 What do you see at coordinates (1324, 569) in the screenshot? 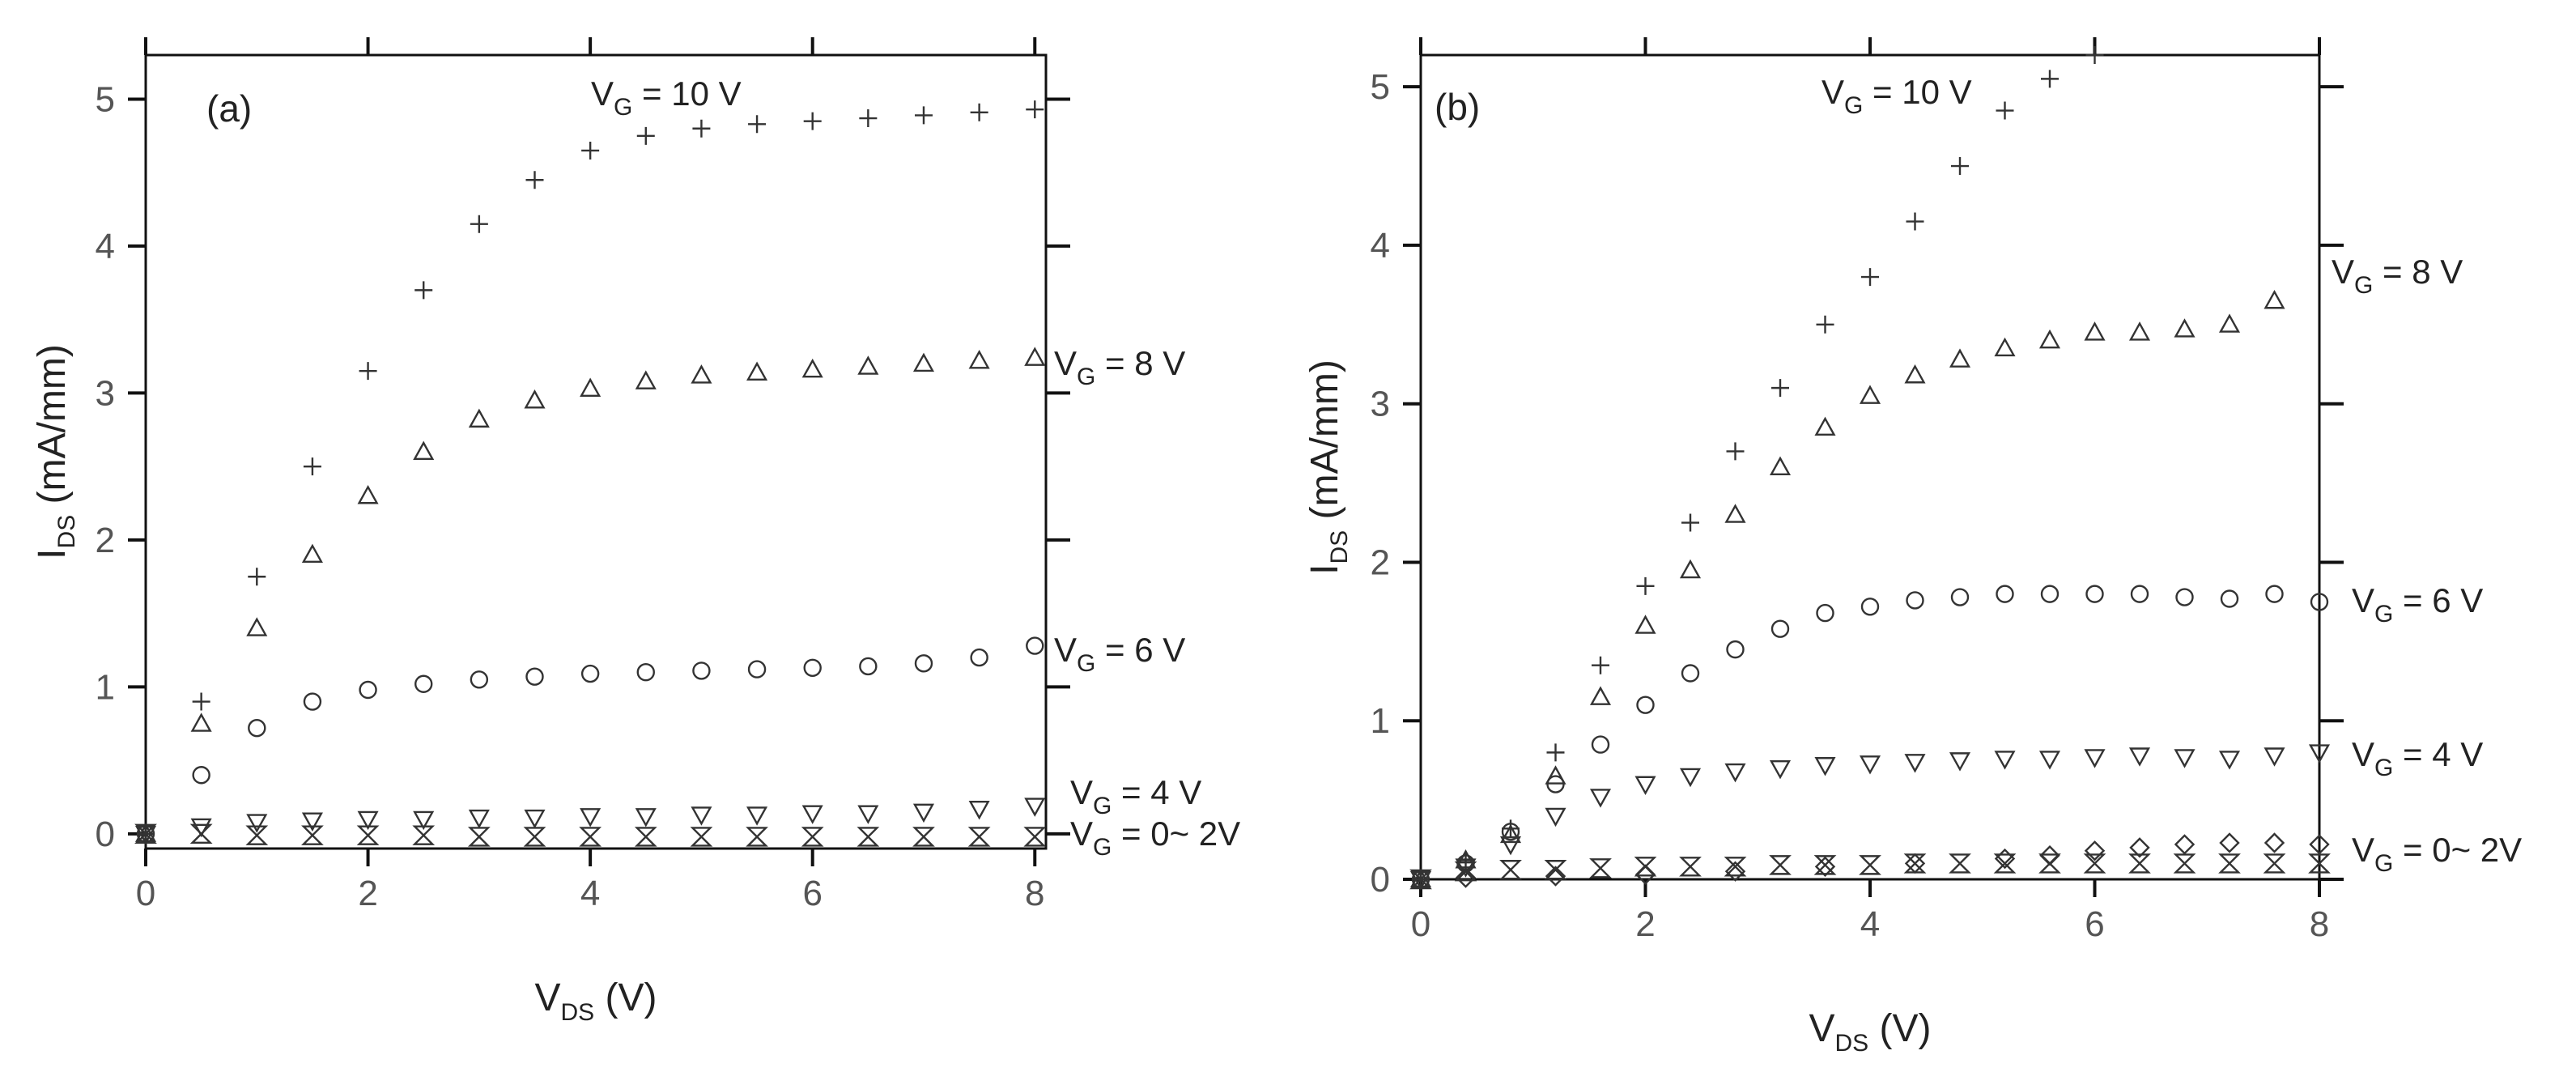
I see `panel-b-y-axis-title-main: I` at bounding box center [1324, 569].